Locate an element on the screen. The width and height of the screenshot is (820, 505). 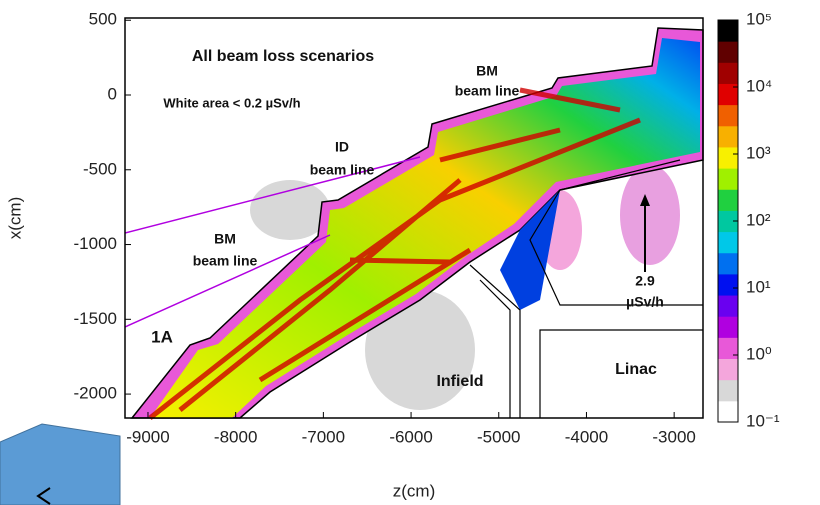
y-tick-label: -1500 is located at coordinates (95, 318).